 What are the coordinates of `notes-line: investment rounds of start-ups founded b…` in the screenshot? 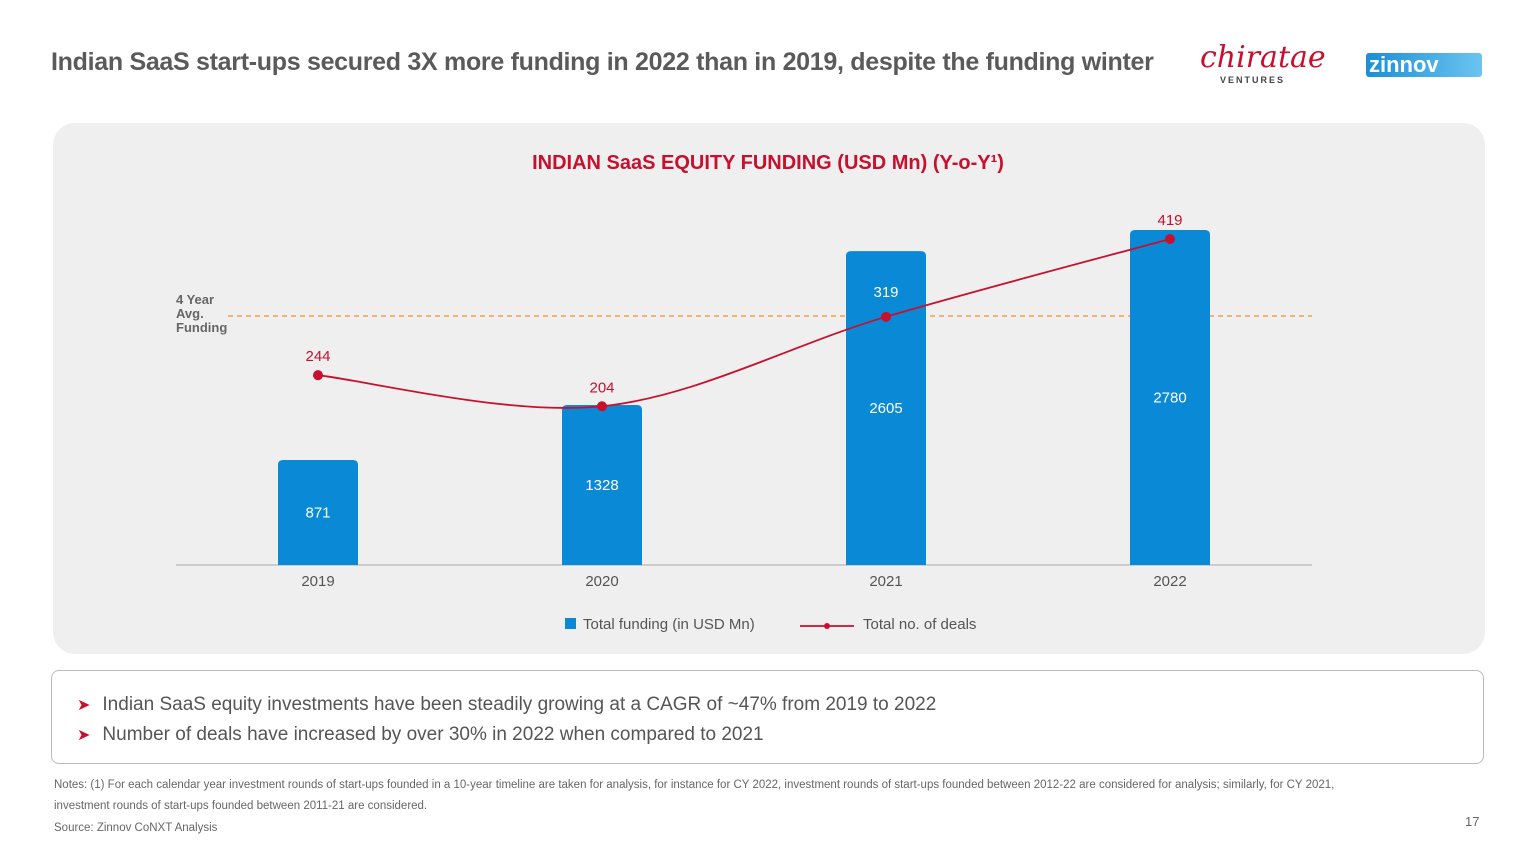 It's located at (241, 806).